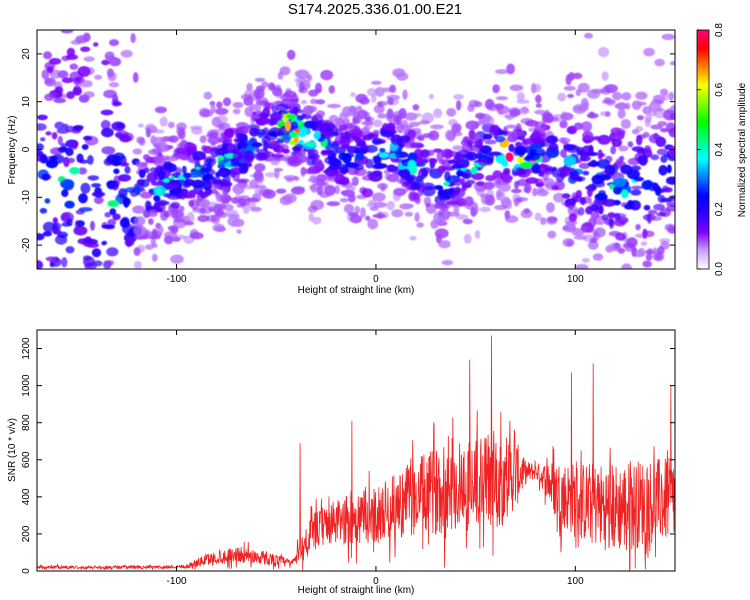  Describe the element at coordinates (742, 149) in the screenshot. I see `colorbar-label: Normalized spectral amplitude` at that location.